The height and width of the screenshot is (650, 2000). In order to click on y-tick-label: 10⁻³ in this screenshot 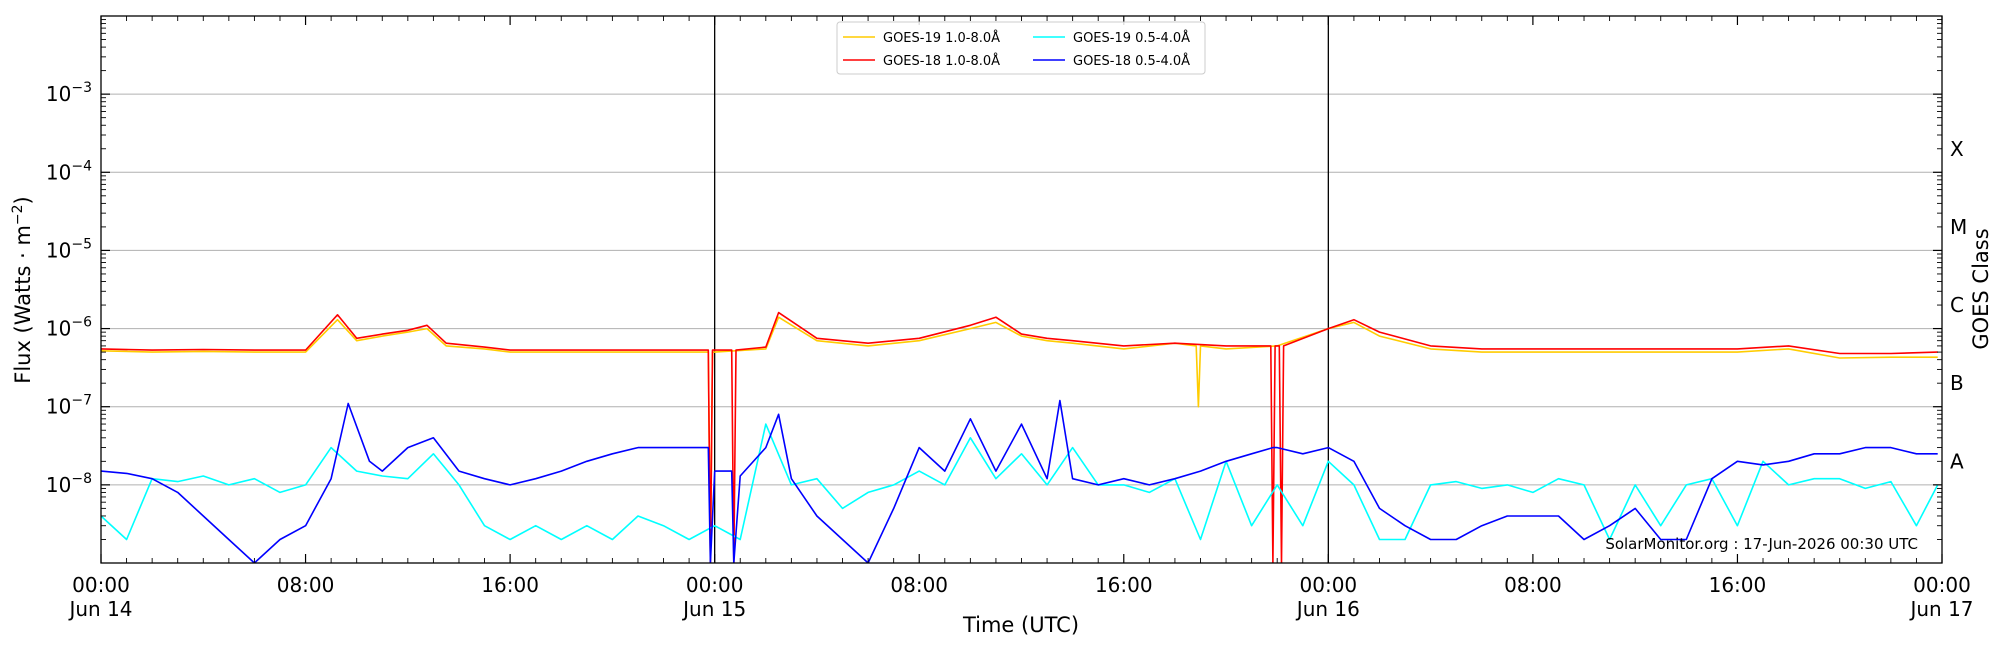, I will do `click(69, 93)`.